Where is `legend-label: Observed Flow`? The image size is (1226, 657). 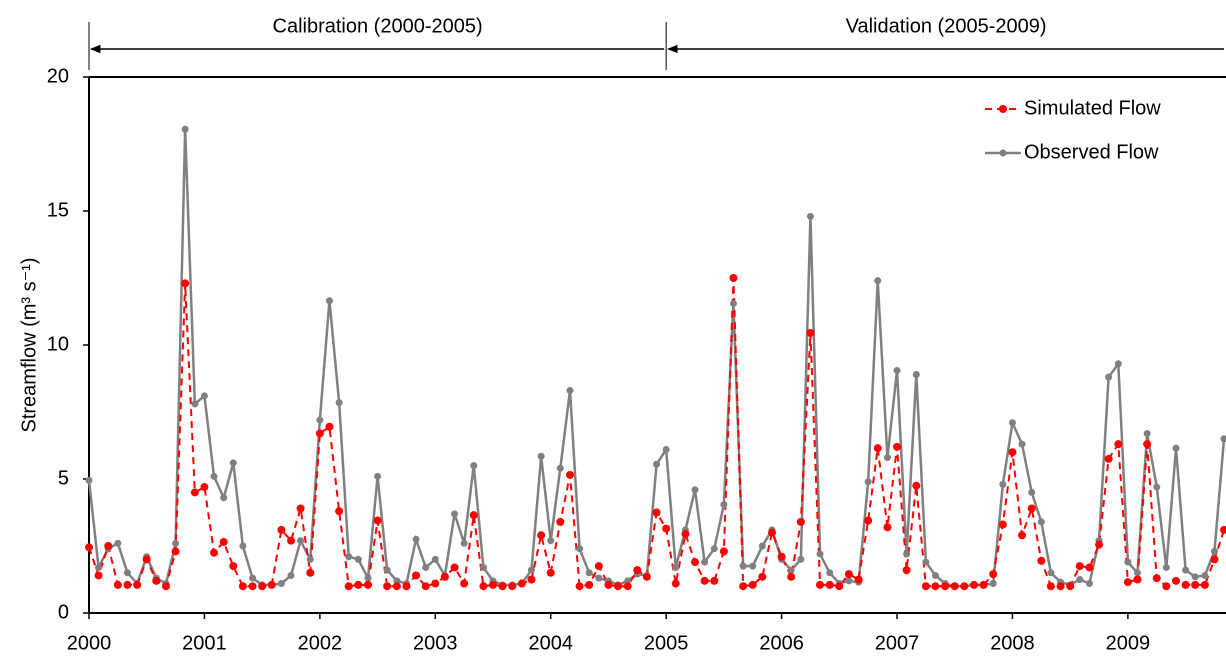 legend-label: Observed Flow is located at coordinates (1091, 152).